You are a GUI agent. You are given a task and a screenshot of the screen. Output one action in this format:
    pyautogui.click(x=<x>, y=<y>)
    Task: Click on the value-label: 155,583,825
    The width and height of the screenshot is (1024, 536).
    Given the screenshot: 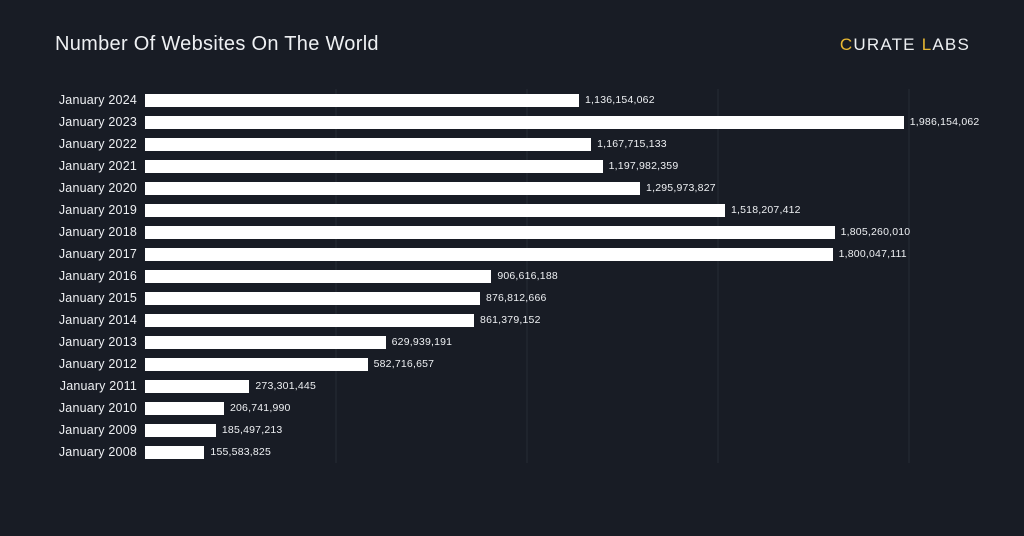 What is the action you would take?
    pyautogui.click(x=241, y=452)
    